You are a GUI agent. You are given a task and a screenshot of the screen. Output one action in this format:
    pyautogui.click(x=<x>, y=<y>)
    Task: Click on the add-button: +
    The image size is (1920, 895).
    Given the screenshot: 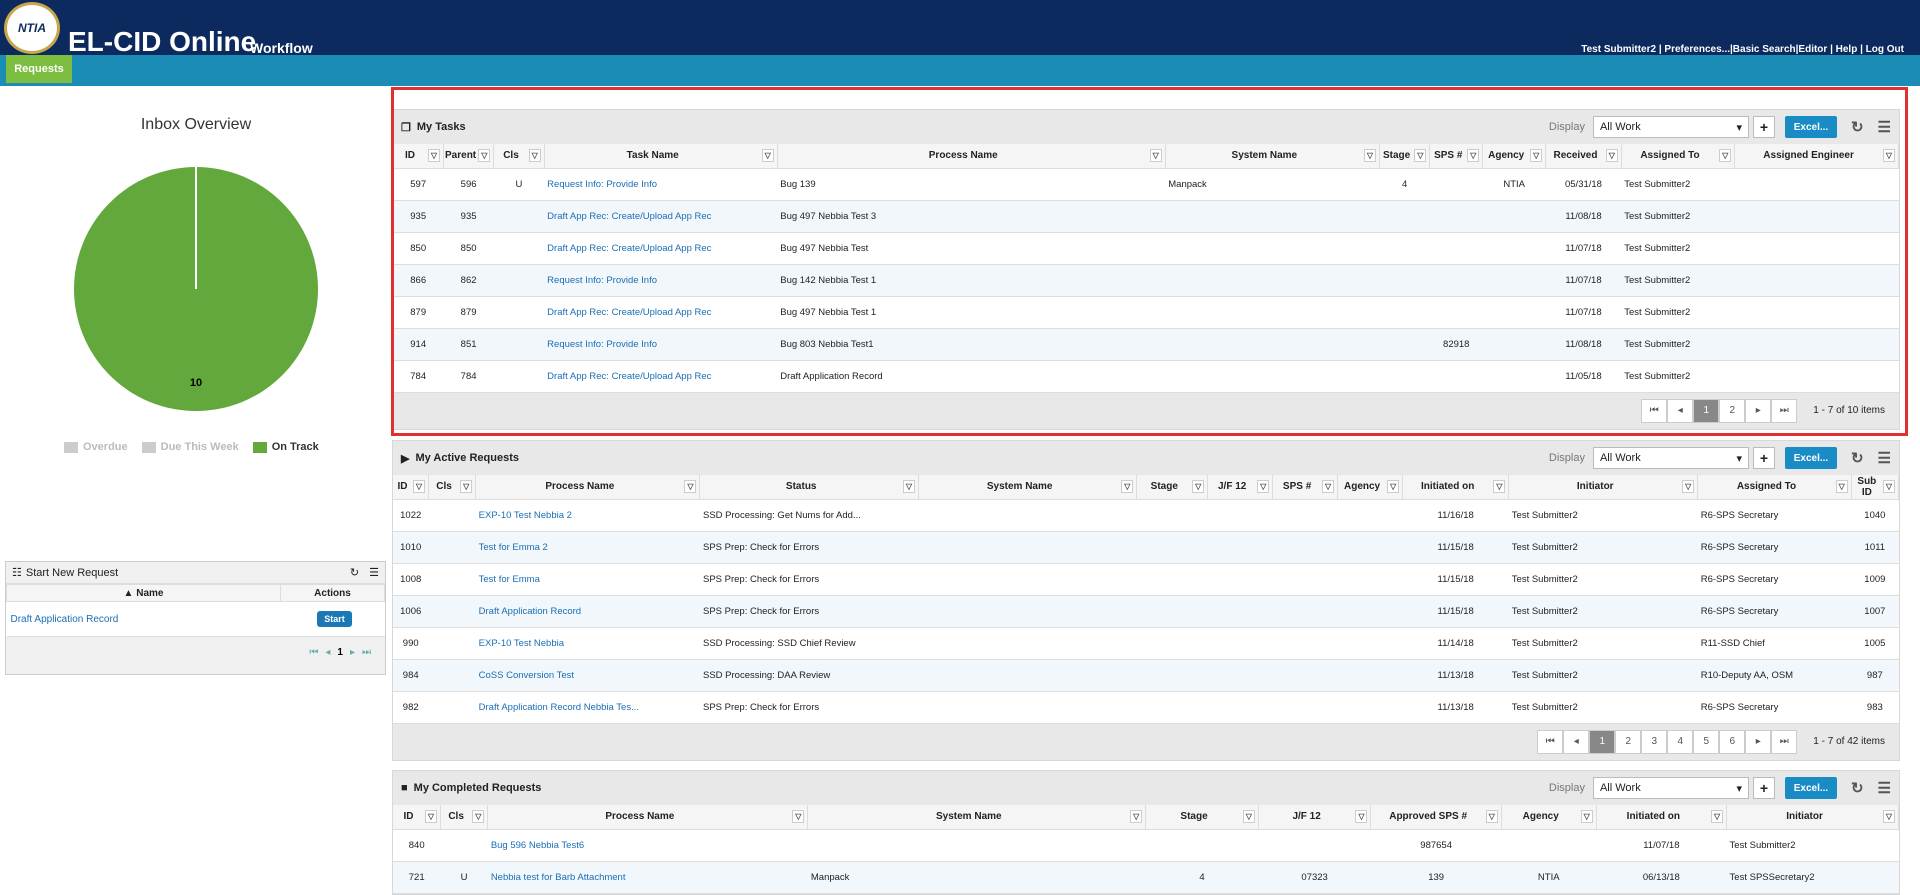 What is the action you would take?
    pyautogui.click(x=1763, y=458)
    